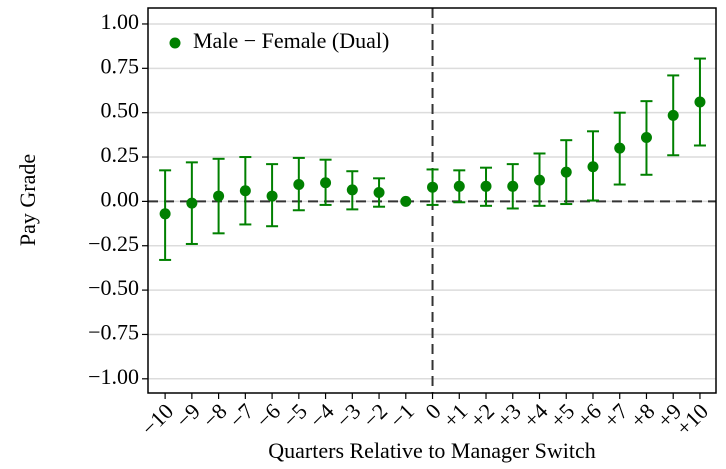 This screenshot has height=469, width=726. I want to click on y-tick-label: 0.75, so click(120, 65).